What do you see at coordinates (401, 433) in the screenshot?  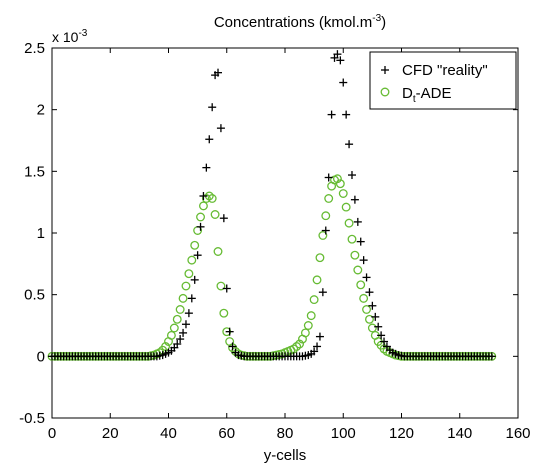 I see `x-tick-label: 120` at bounding box center [401, 433].